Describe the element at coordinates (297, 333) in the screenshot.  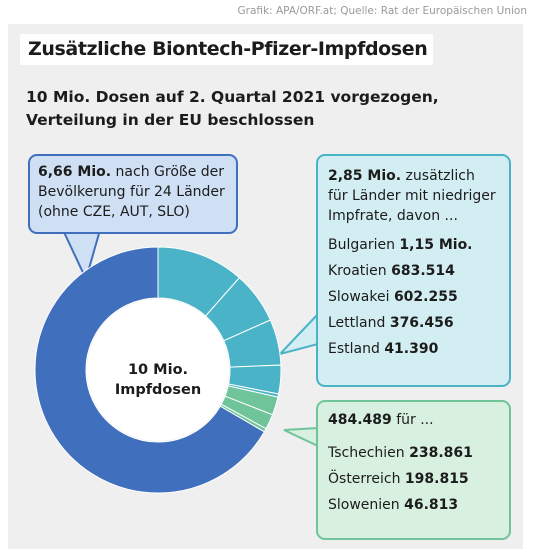
I see `pointer-low-rate` at that location.